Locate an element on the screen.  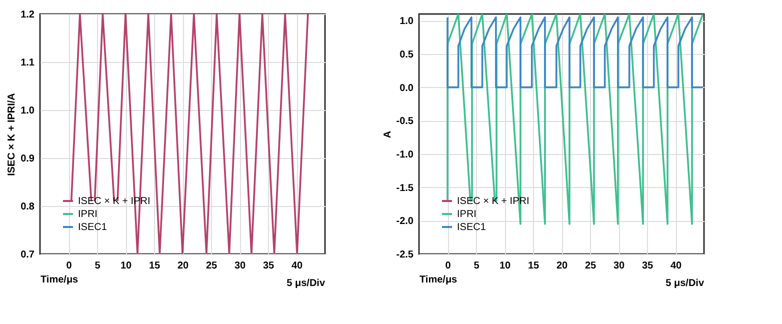
y-tick-label: 1.1 is located at coordinates (27, 63).